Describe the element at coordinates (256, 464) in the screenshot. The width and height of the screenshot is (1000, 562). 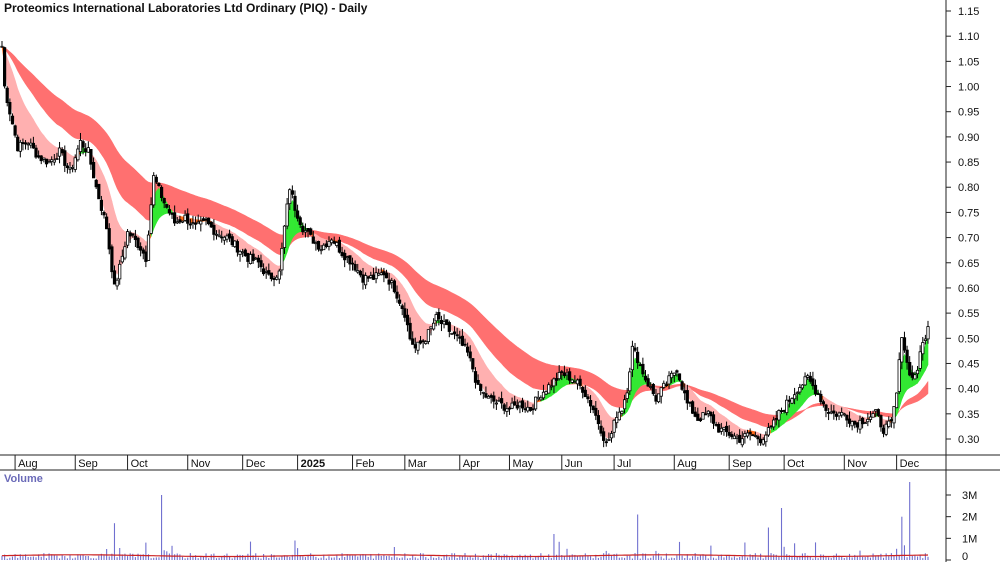
I see `time-tick-label: Dec` at that location.